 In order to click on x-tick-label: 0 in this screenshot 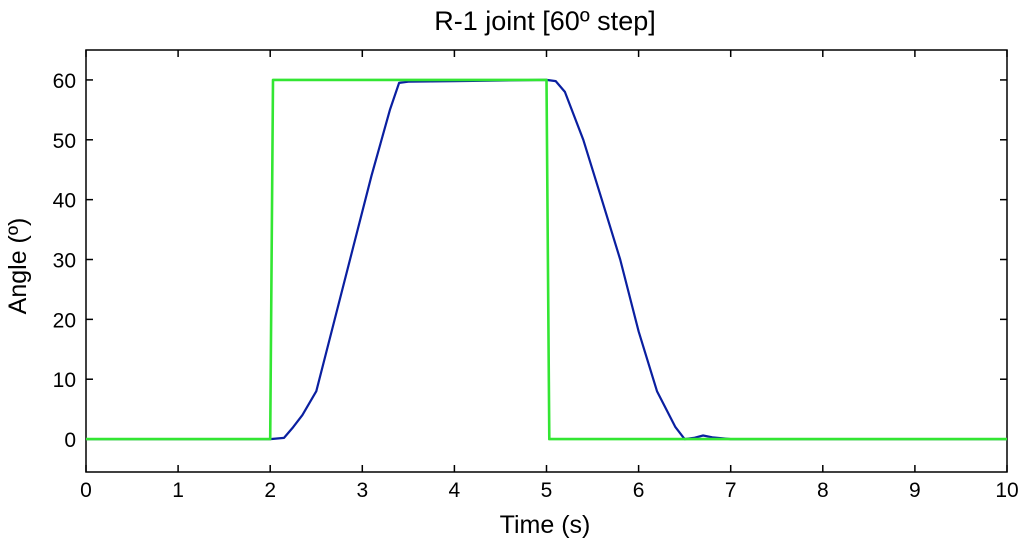, I will do `click(86, 490)`.